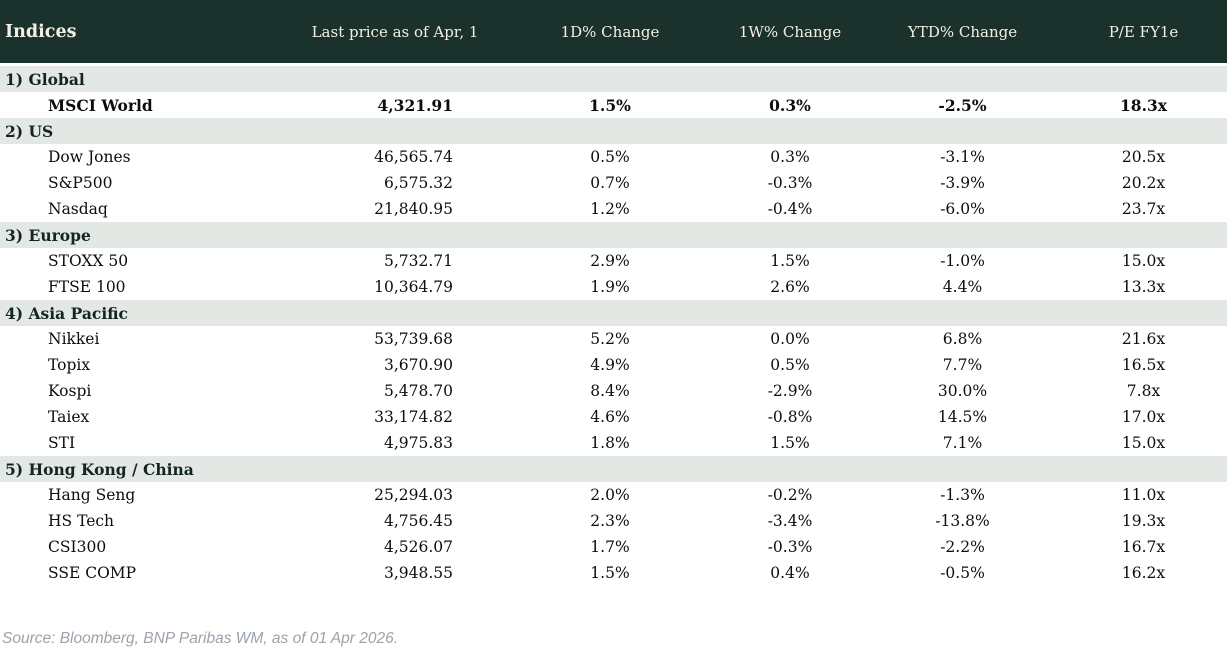 The image size is (1227, 658). Describe the element at coordinates (142, 443) in the screenshot. I see `index-name: STI` at that location.